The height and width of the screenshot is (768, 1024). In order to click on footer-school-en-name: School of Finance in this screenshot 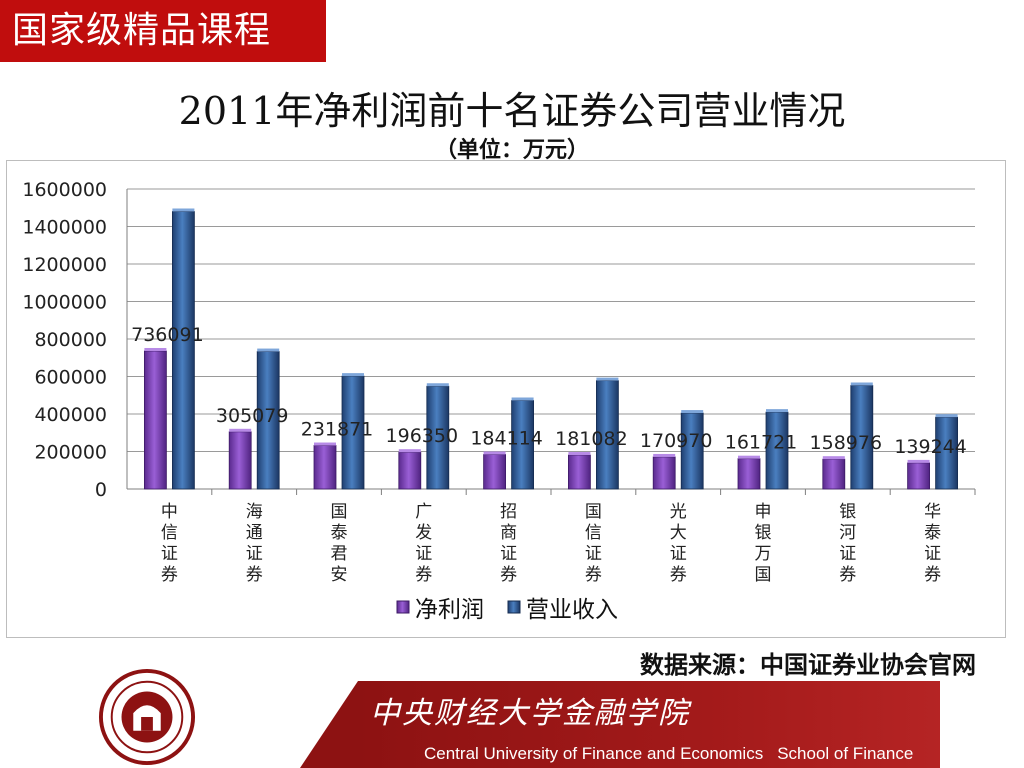, I will do `click(845, 753)`.